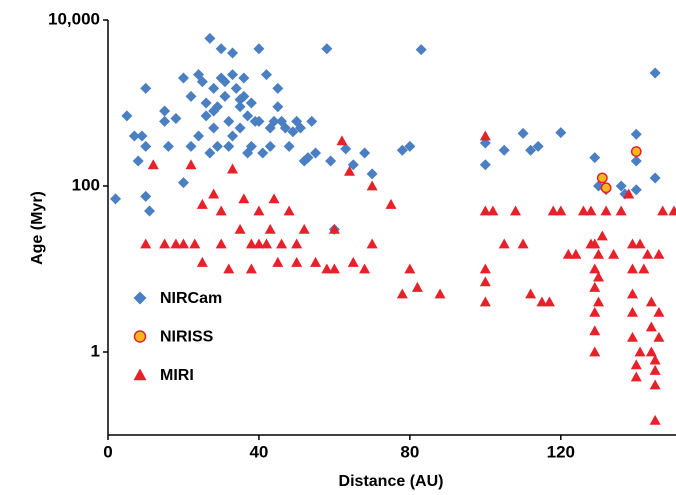 The image size is (676, 495). What do you see at coordinates (187, 337) in the screenshot?
I see `legend-label: NIRISS` at bounding box center [187, 337].